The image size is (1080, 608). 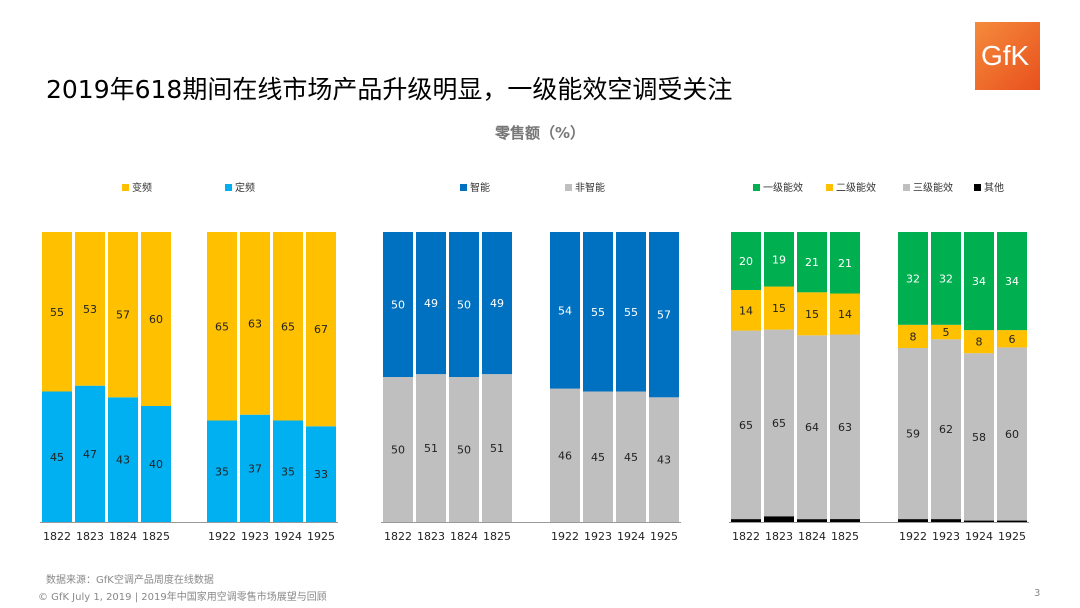 I want to click on data-label: 50, so click(x=464, y=305).